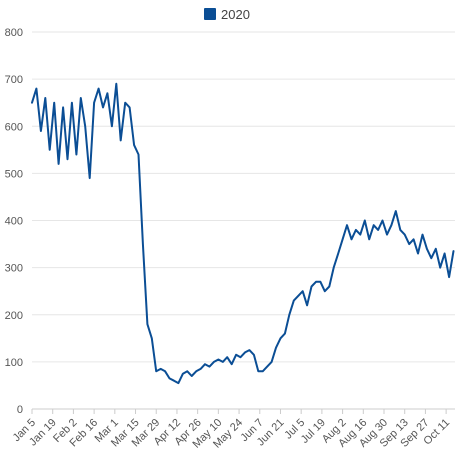 The width and height of the screenshot is (458, 458). I want to click on y-axis: 0 100 200 300 400 500 600 700 800, so click(14, 221).